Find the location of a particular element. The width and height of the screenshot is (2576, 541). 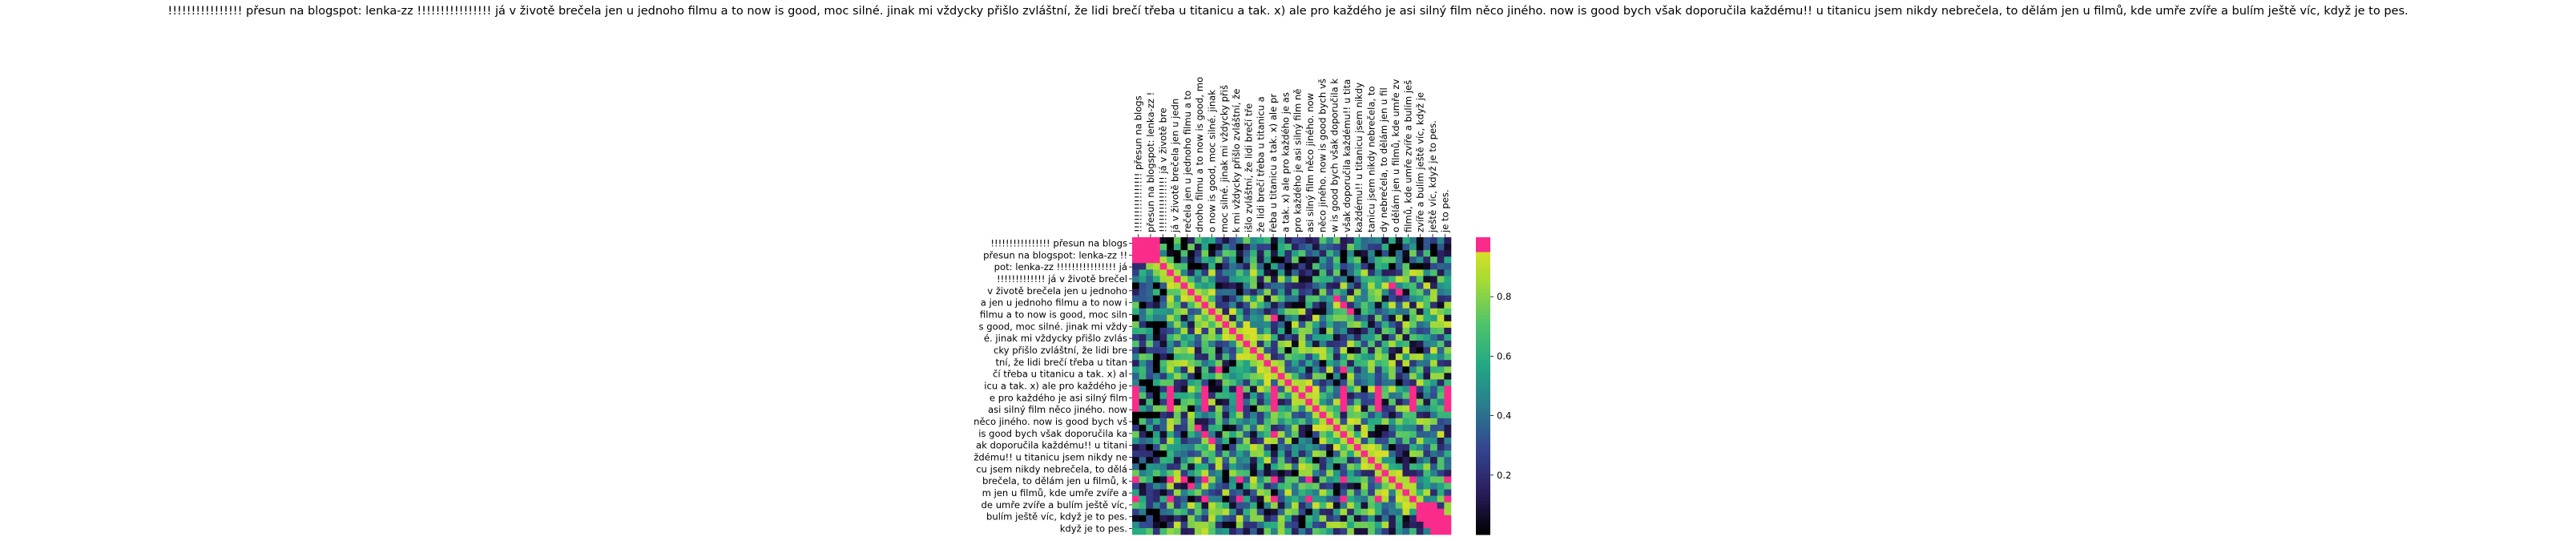

row-tick-label: !!!!!!!!!!!!! já v životě brečel is located at coordinates (1062, 279).